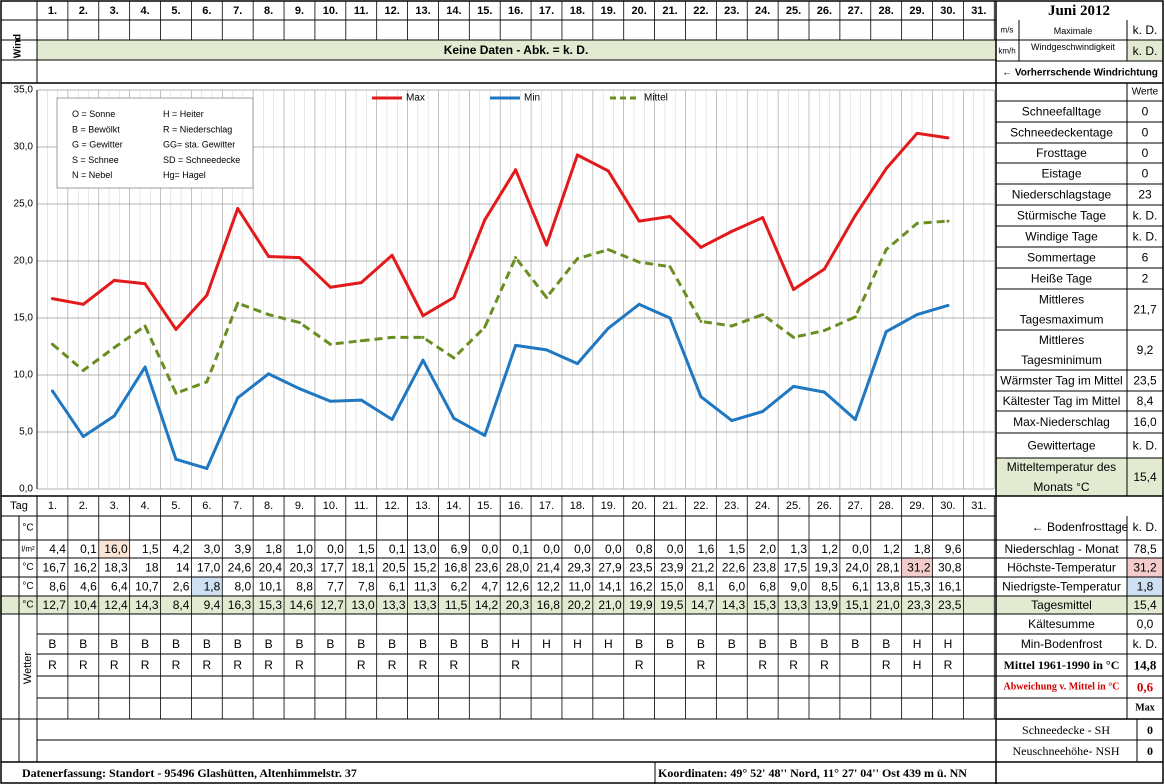  What do you see at coordinates (855, 506) in the screenshot?
I see `day-label: 27.` at bounding box center [855, 506].